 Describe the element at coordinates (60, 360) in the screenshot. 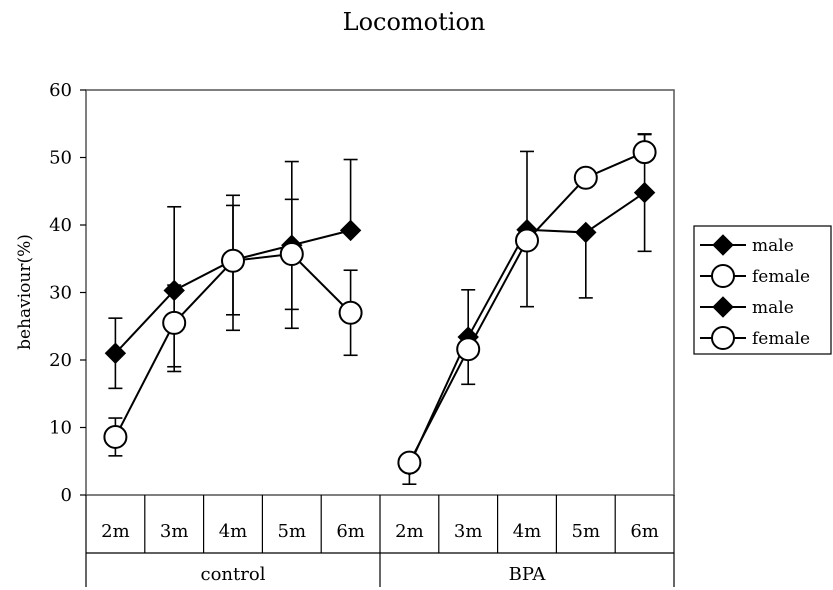

I see `y-tick-label: 20` at that location.